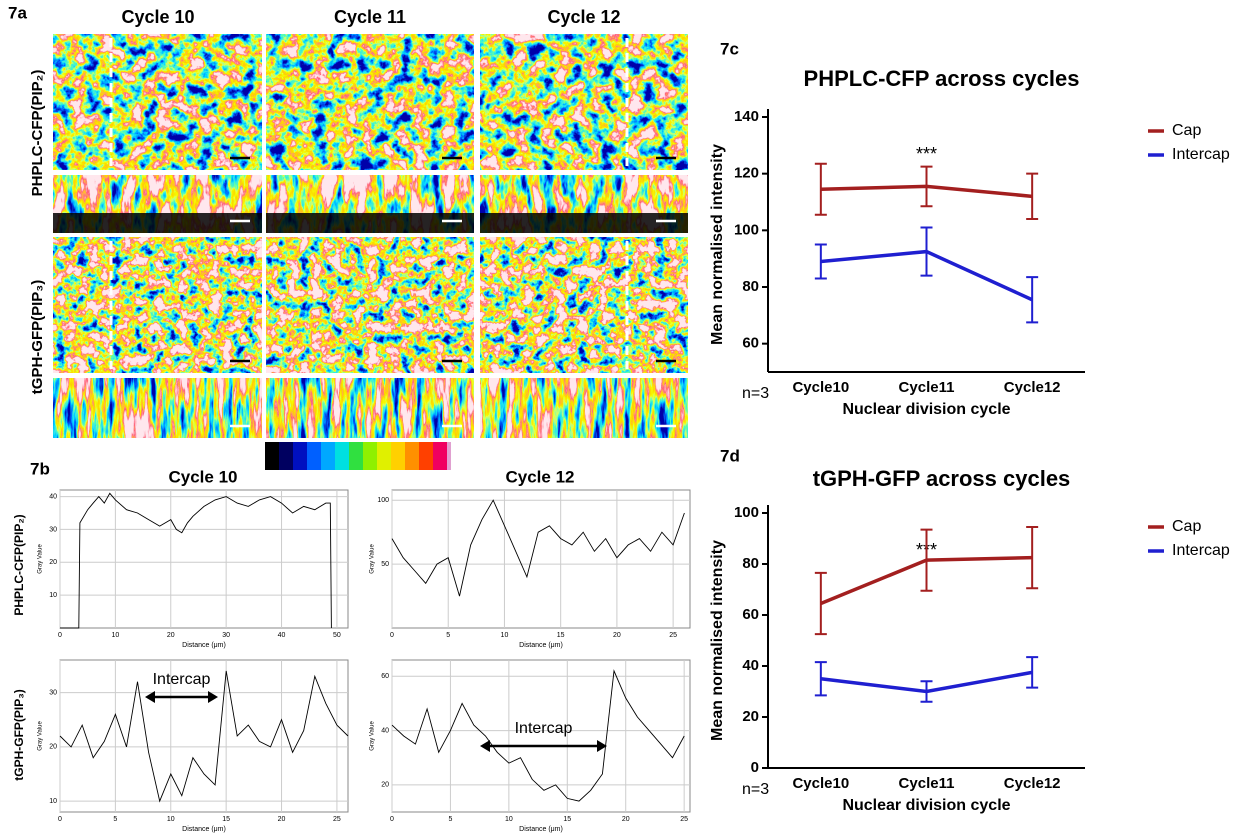  What do you see at coordinates (583, 17) in the screenshot?
I see `column-header: Cycle 12` at bounding box center [583, 17].